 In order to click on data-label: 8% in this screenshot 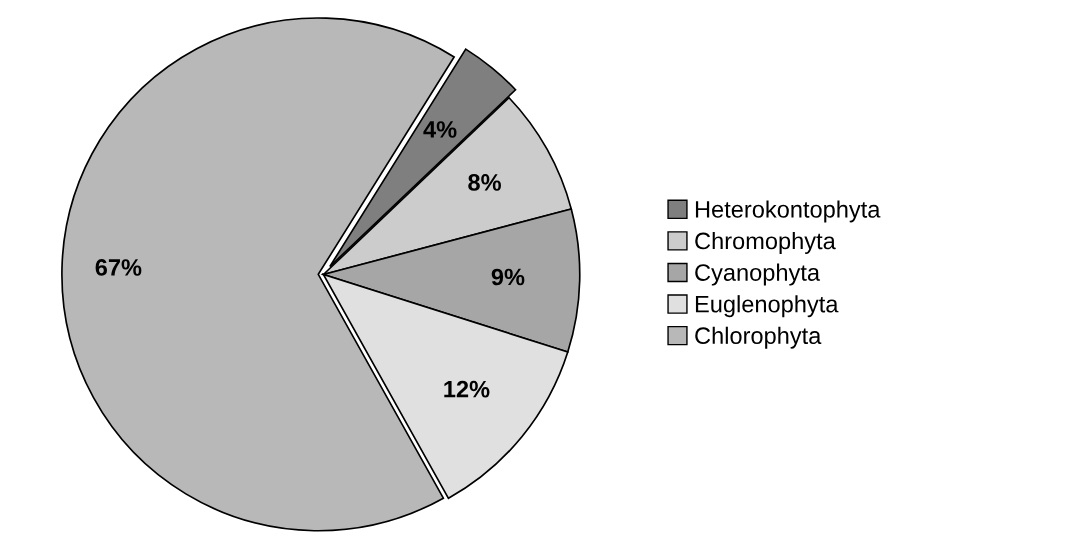, I will do `click(484, 182)`.